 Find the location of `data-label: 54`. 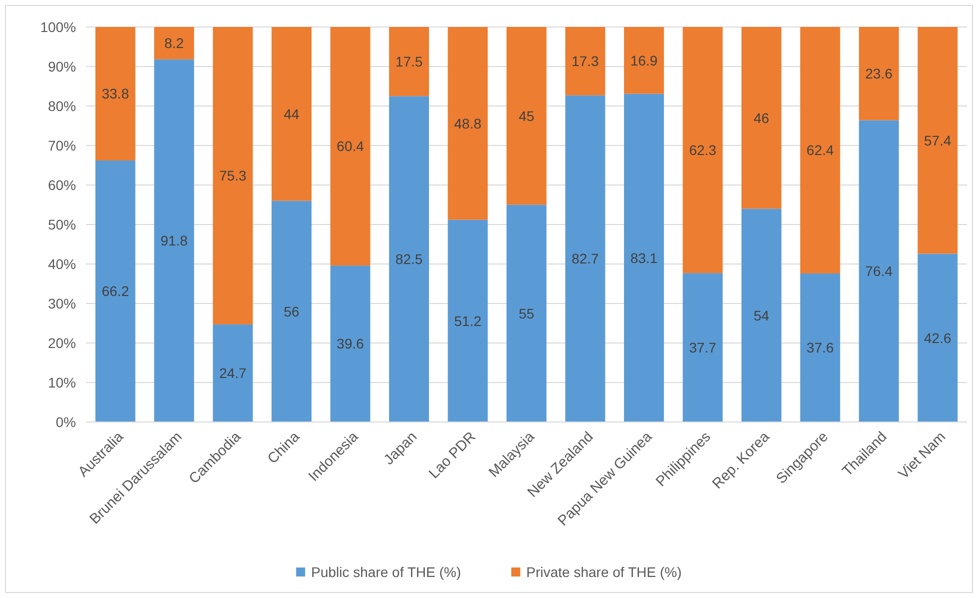

data-label: 54 is located at coordinates (762, 315).